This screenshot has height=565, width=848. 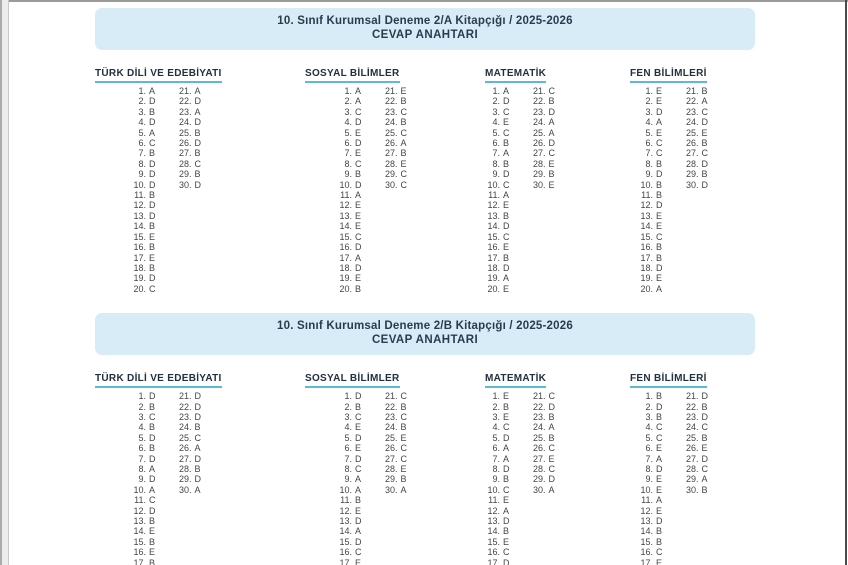 I want to click on answer-entry: 1. E, so click(x=494, y=396).